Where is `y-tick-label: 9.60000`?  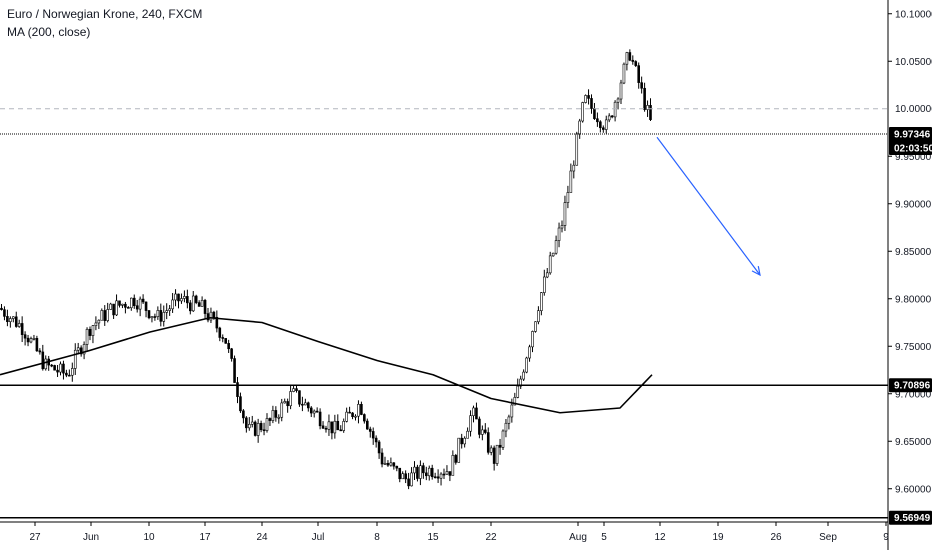
y-tick-label: 9.60000 is located at coordinates (913, 489).